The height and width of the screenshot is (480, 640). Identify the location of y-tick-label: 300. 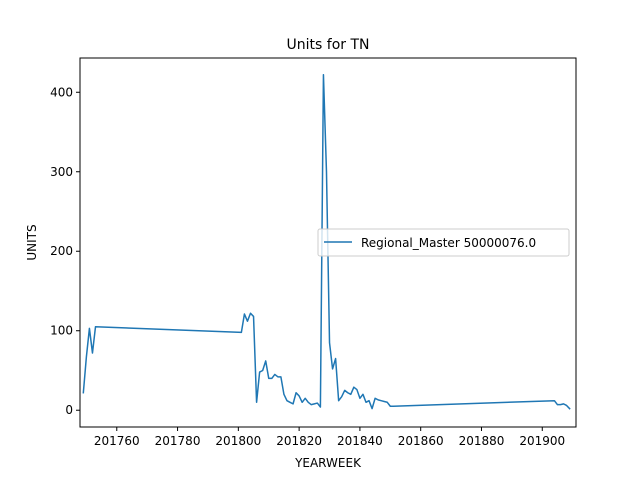
(61, 172).